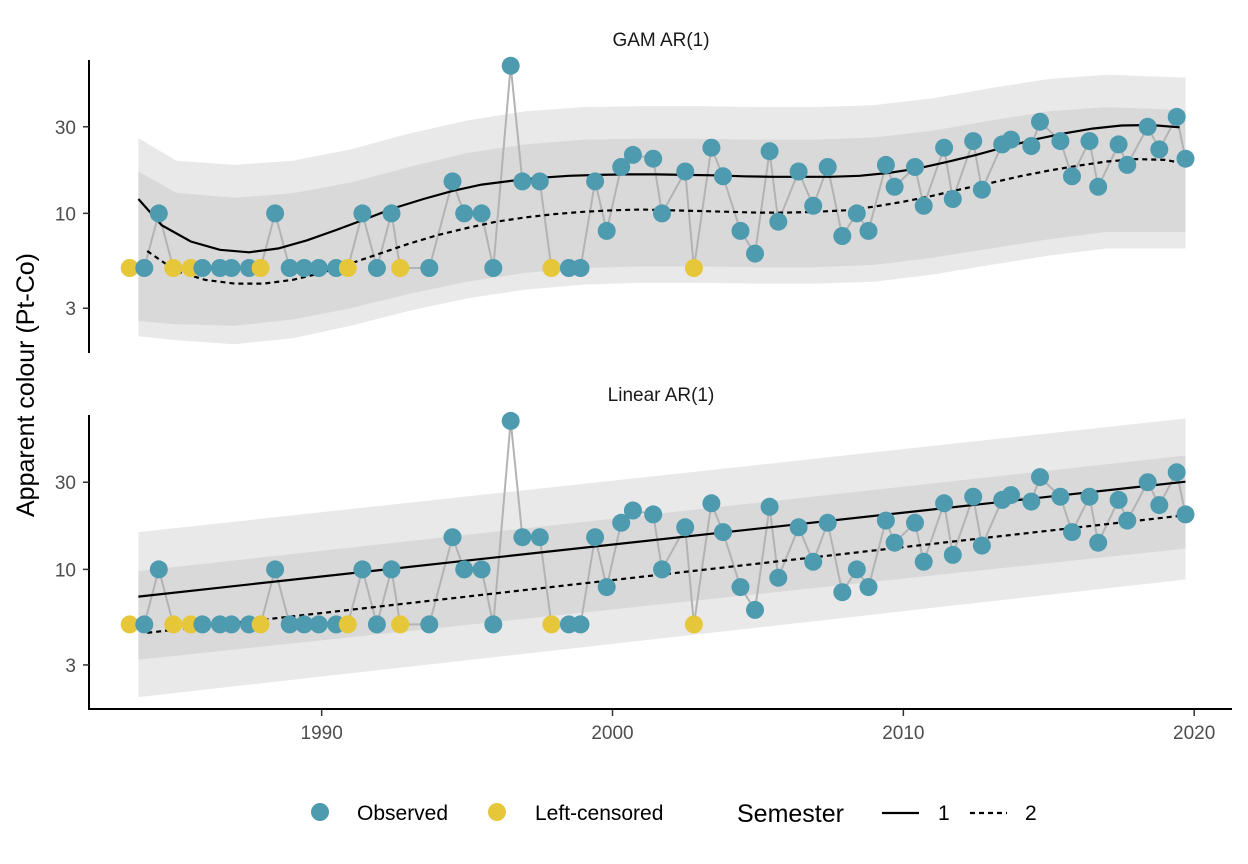  What do you see at coordinates (612, 733) in the screenshot?
I see `x-tick-label: 2000` at bounding box center [612, 733].